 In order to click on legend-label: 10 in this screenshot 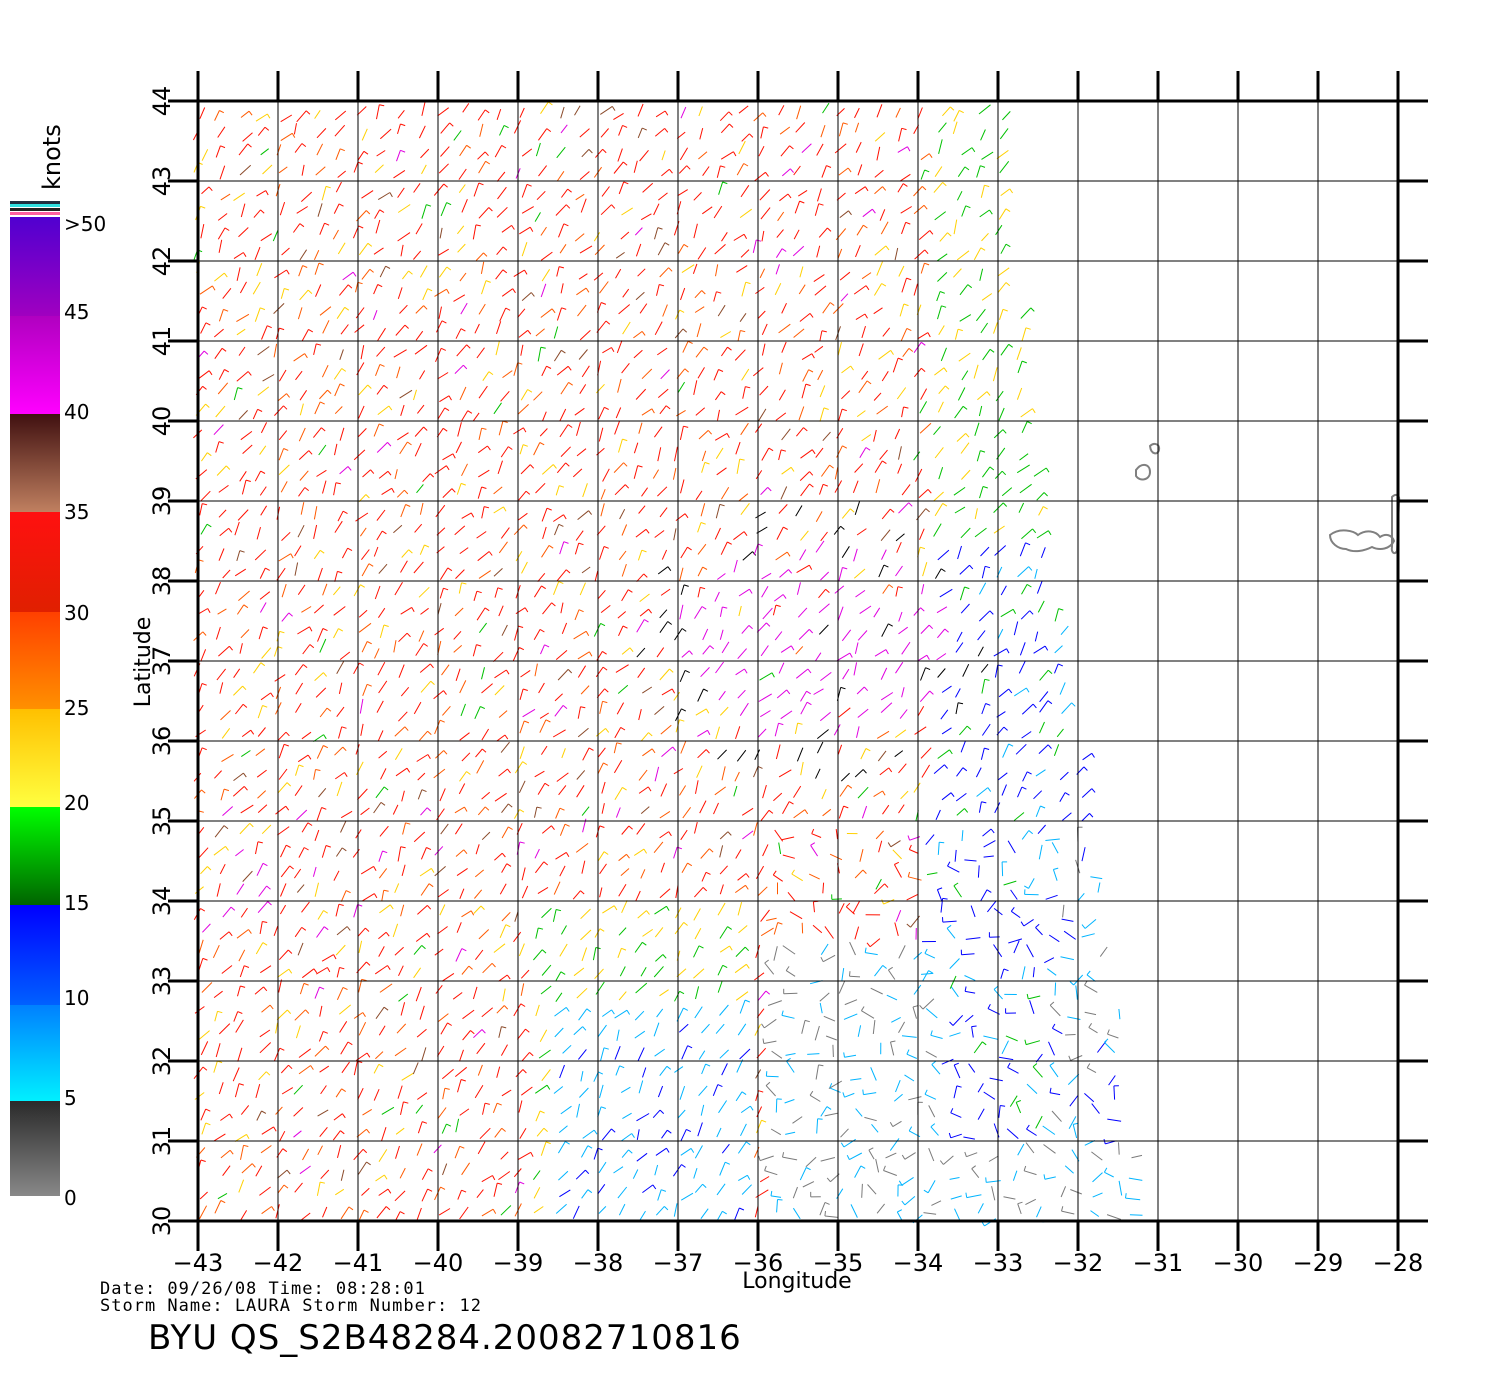, I will do `click(76, 998)`.